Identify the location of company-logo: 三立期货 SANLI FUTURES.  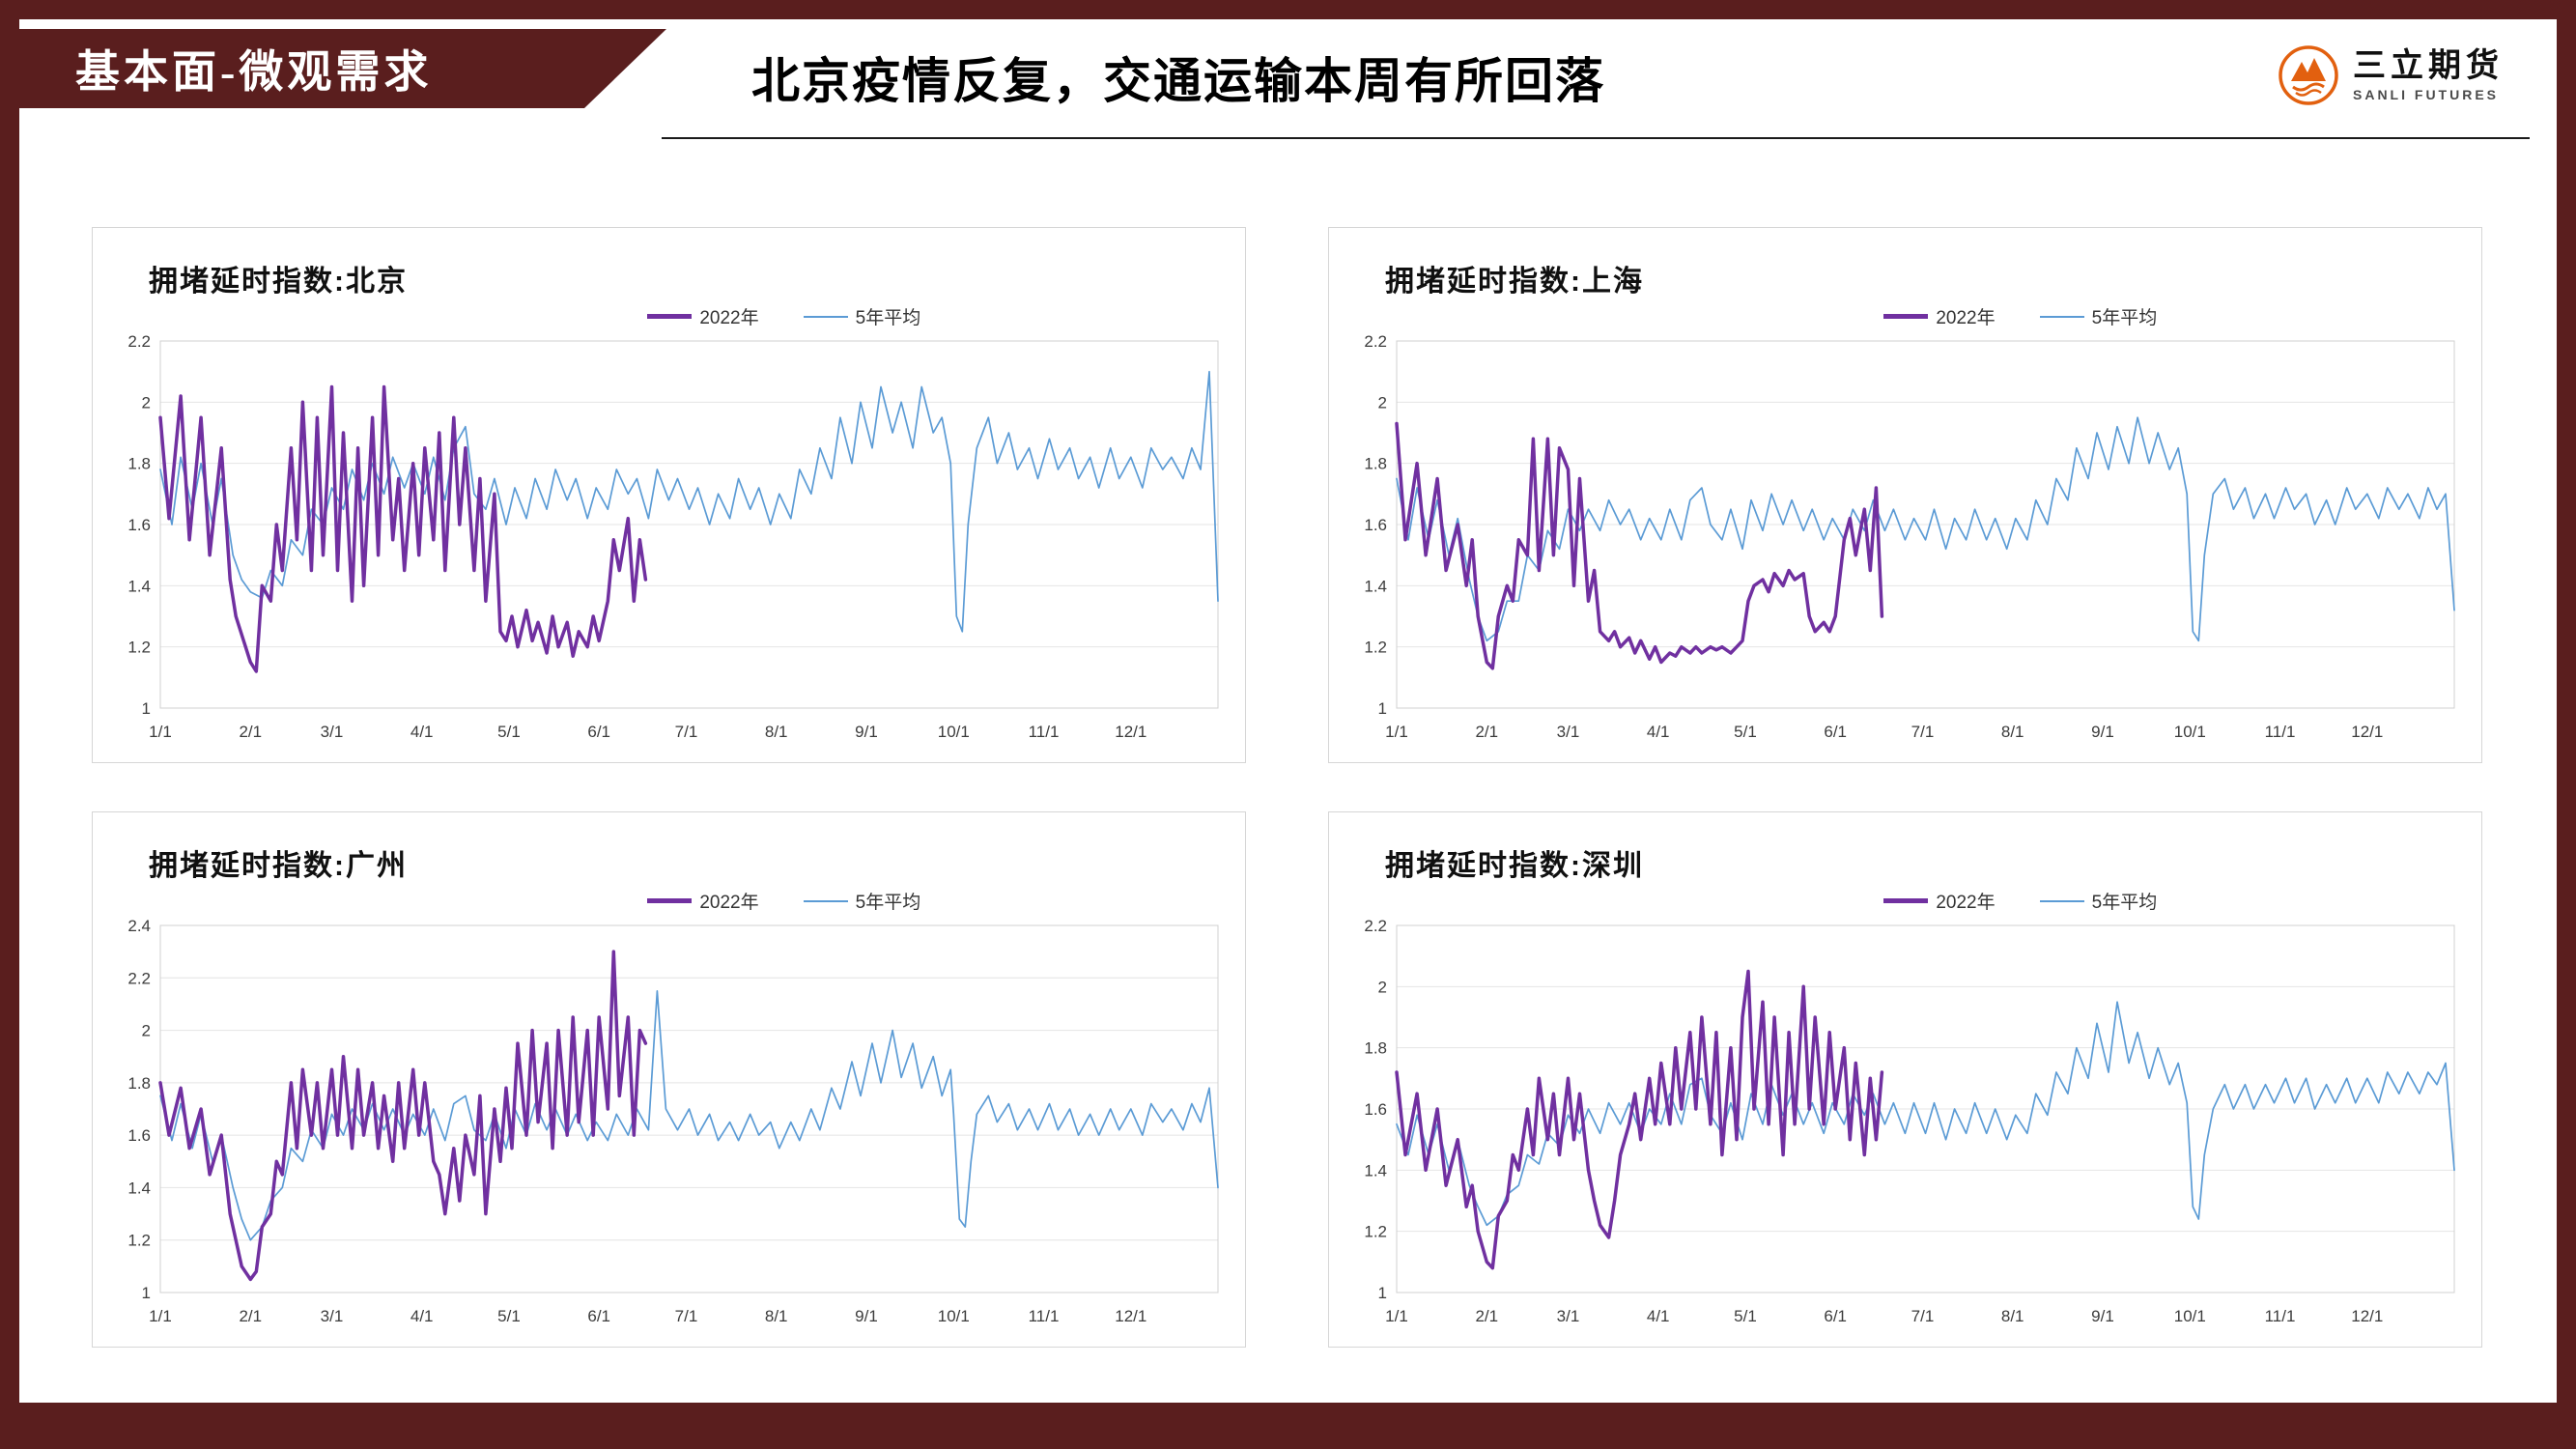
(2391, 75).